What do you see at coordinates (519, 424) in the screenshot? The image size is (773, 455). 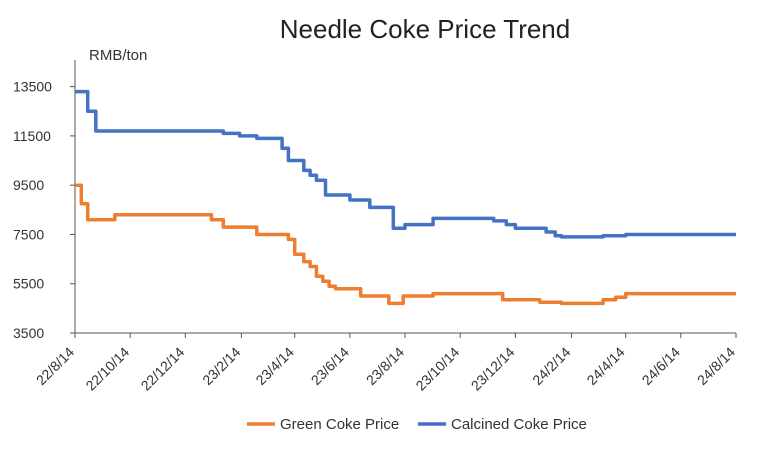 I see `legend-label-calcined-coke-price: Calcined Coke Price` at bounding box center [519, 424].